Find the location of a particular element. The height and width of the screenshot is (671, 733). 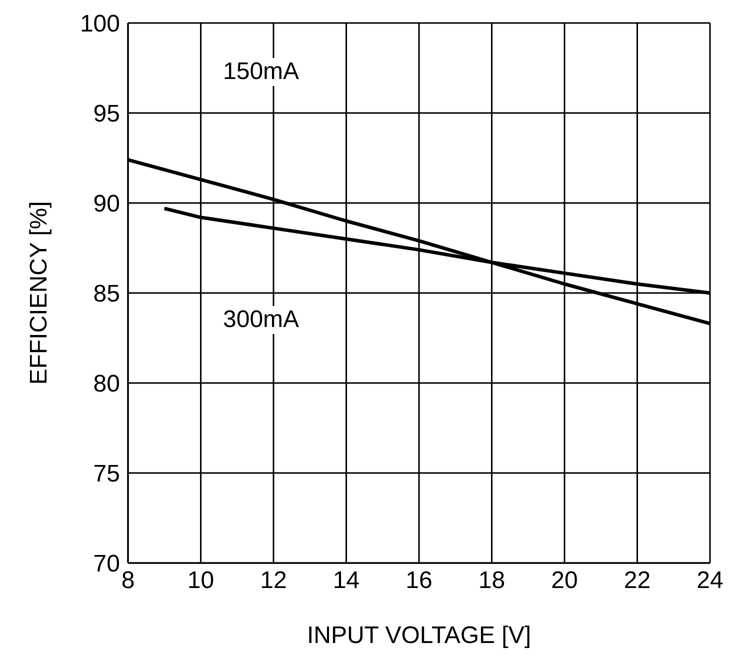

y-tick-label: 70 is located at coordinates (106, 564).